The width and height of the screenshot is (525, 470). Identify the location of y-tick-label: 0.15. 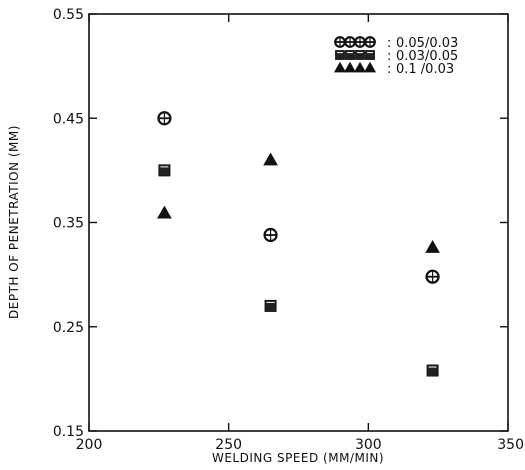
(68, 432).